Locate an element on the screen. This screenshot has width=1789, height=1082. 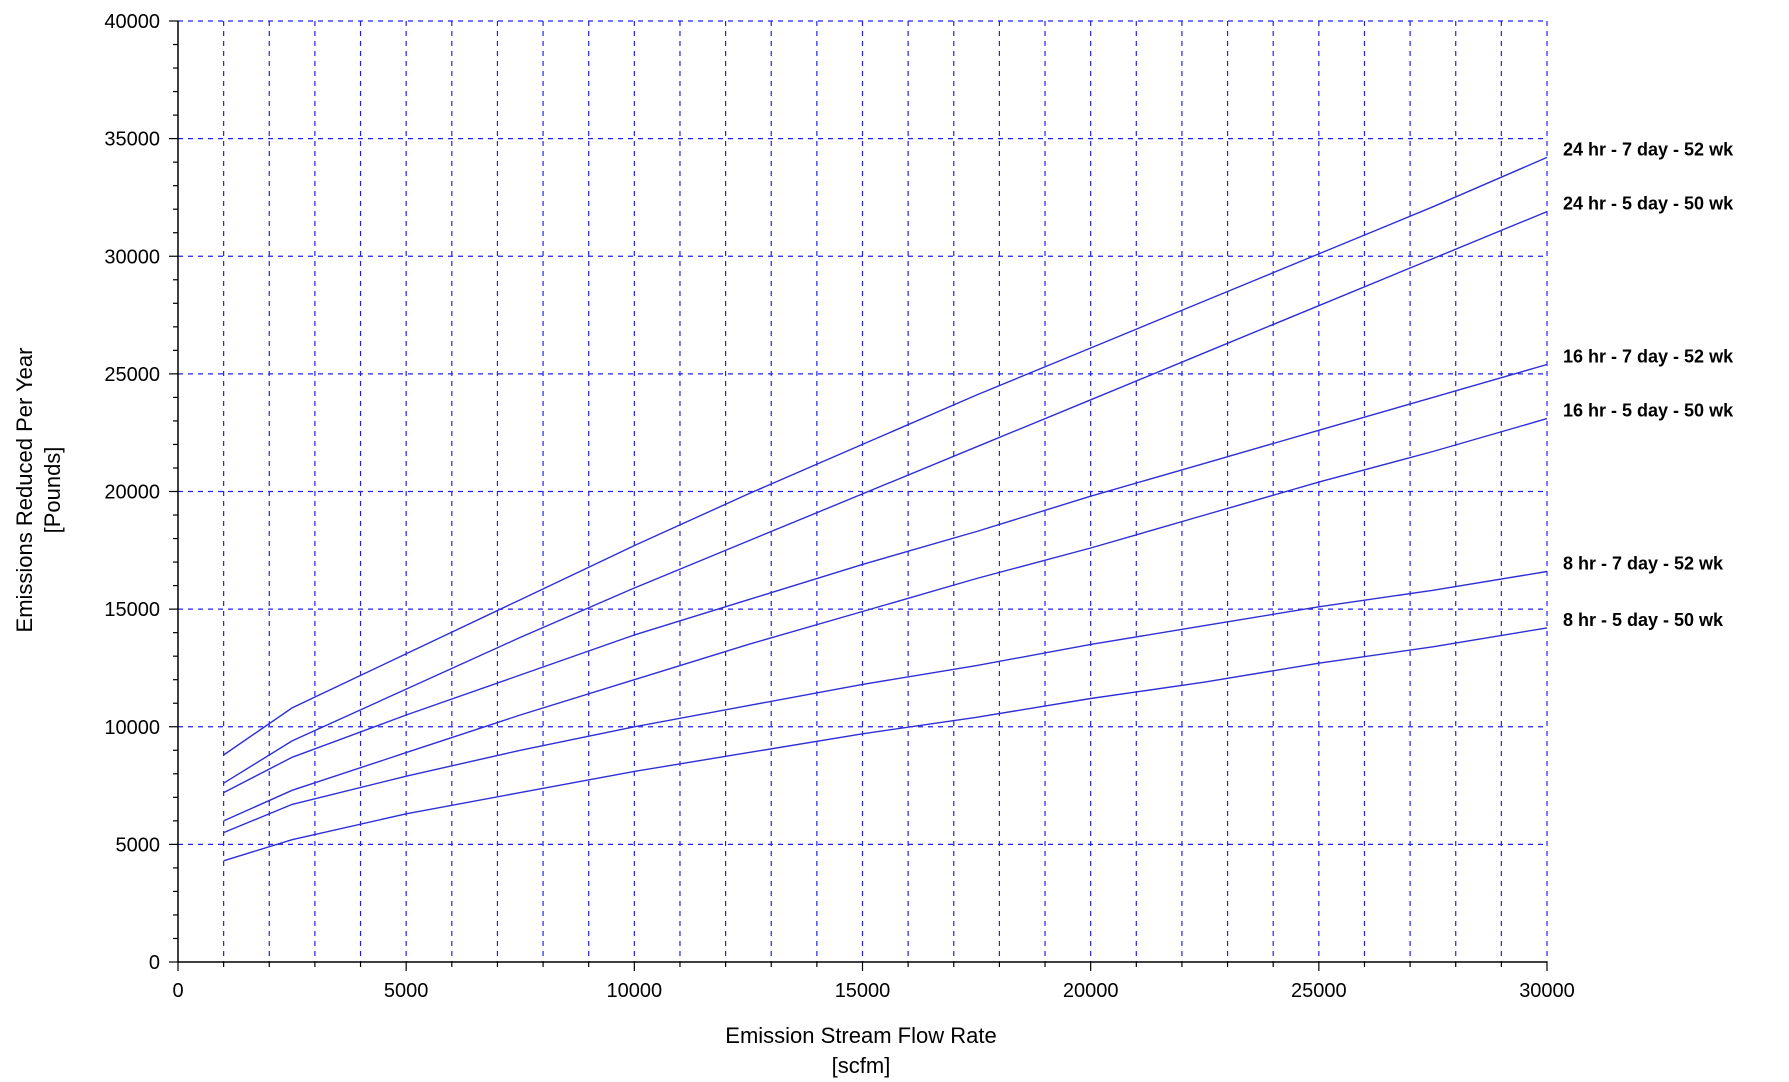
x-axis-unit: [scfm] is located at coordinates (861, 1065).